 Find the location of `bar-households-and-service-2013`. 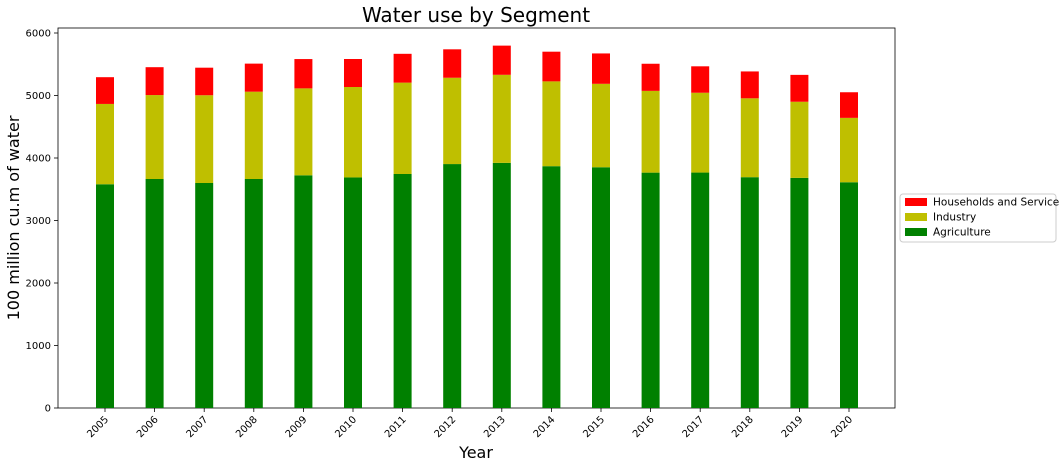

bar-households-and-service-2013 is located at coordinates (501, 60).